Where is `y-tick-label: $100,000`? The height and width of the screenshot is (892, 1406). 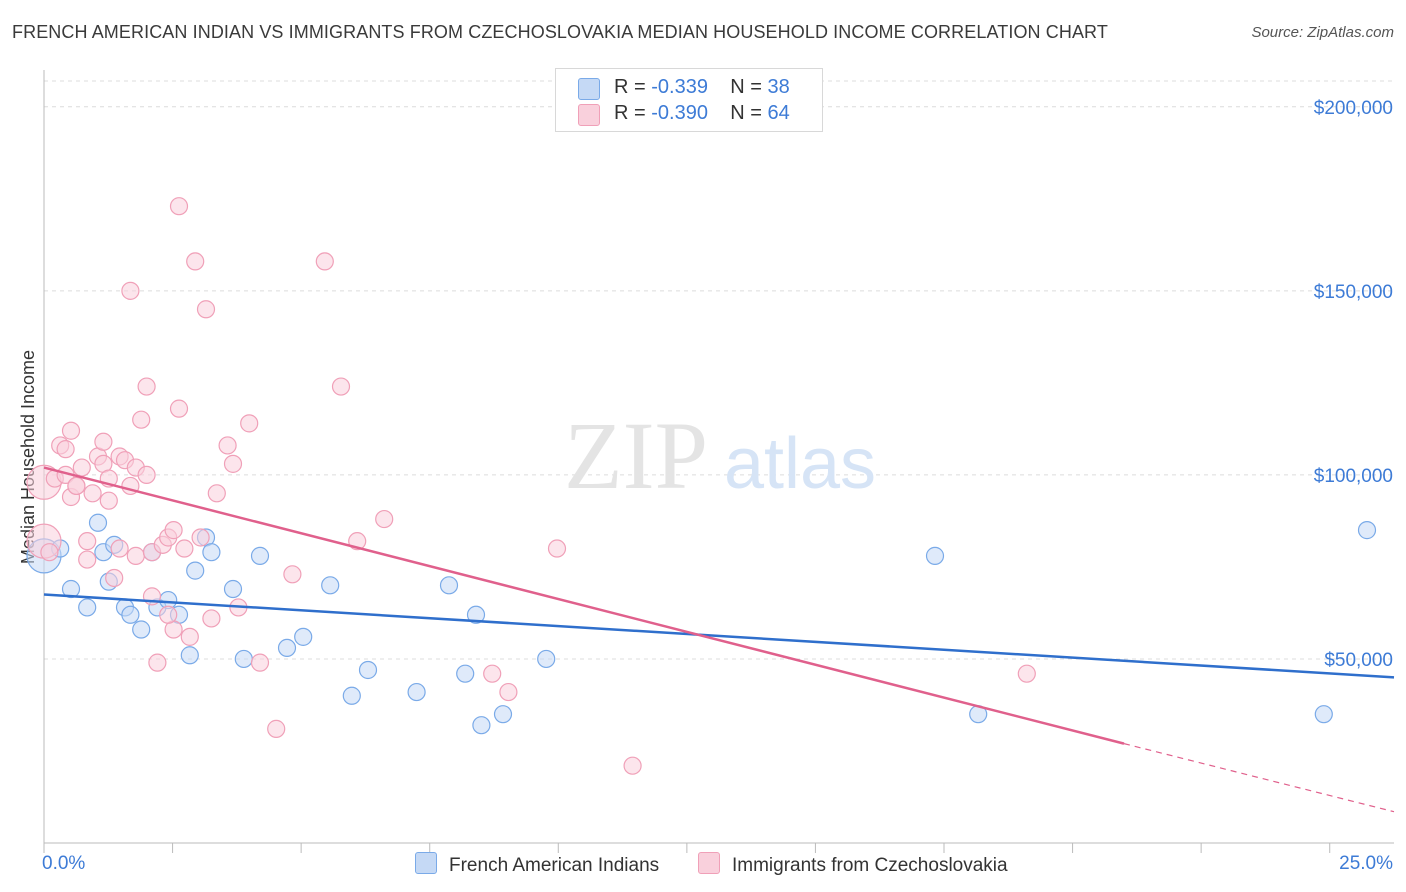
y-tick-label: $100,000 is located at coordinates (1353, 476).